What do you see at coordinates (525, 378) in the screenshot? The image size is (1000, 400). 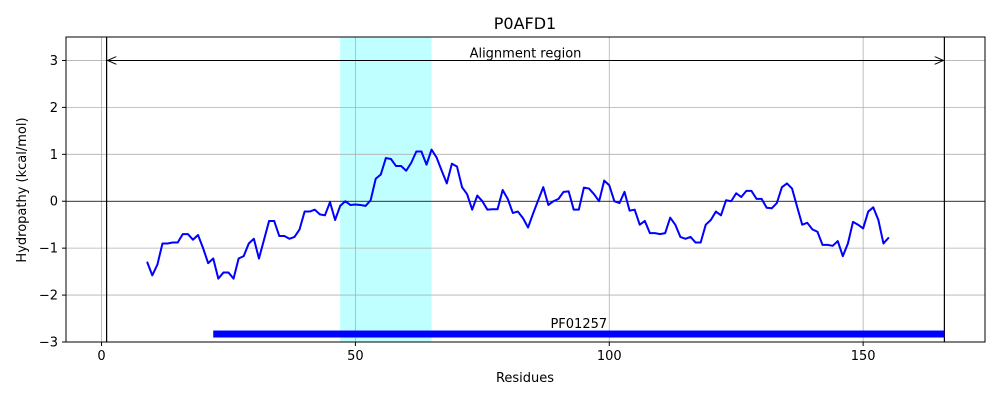 I see `x-axis-label: Residues` at bounding box center [525, 378].